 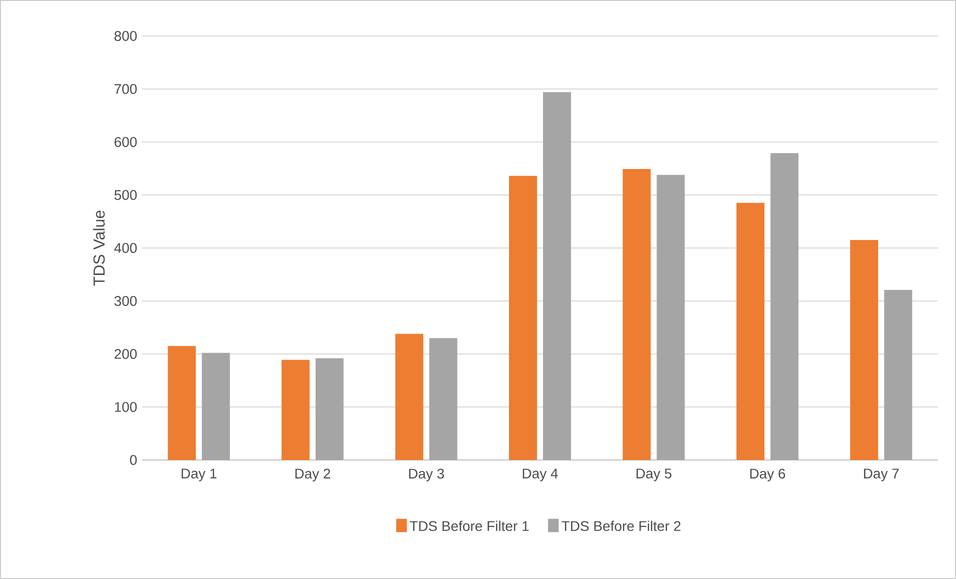 What do you see at coordinates (881, 475) in the screenshot?
I see `x-tick-label: Day 7` at bounding box center [881, 475].